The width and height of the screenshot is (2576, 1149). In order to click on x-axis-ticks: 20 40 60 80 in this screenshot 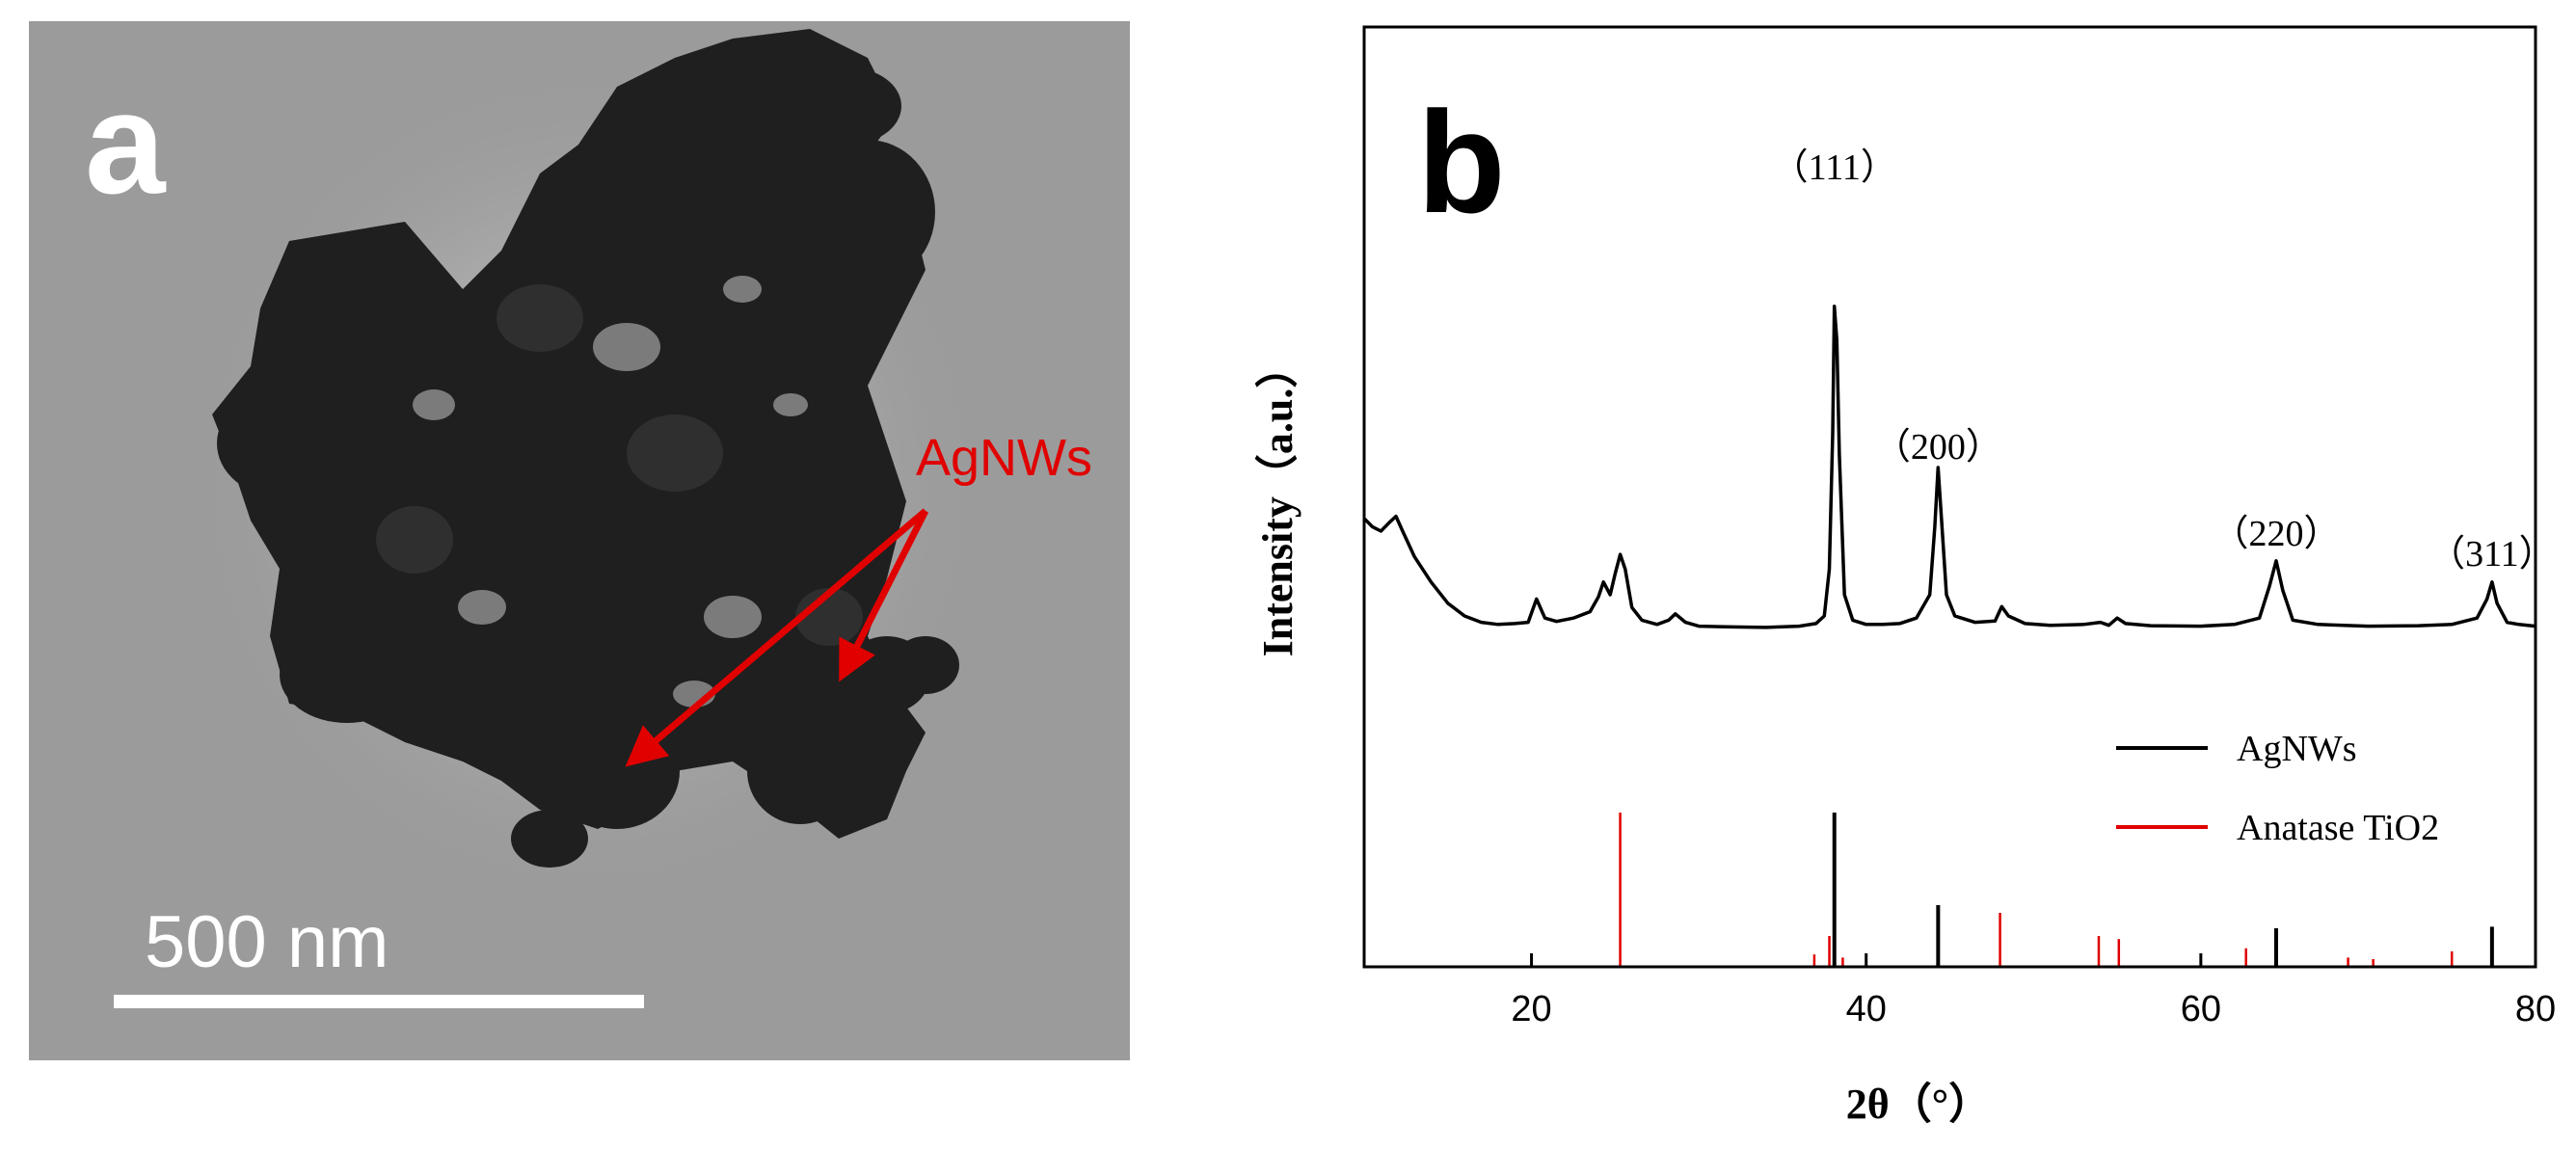, I will do `click(2034, 991)`.